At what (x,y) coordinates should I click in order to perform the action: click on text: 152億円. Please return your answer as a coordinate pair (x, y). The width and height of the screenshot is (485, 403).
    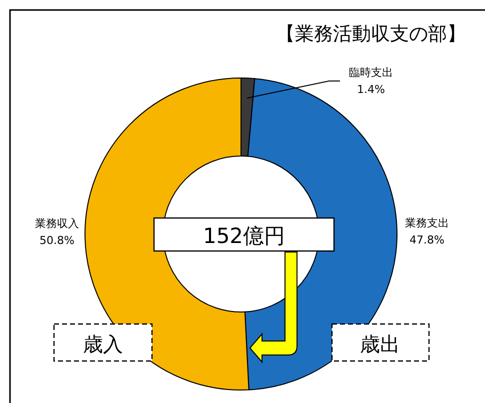
    Looking at the image, I should click on (244, 236).